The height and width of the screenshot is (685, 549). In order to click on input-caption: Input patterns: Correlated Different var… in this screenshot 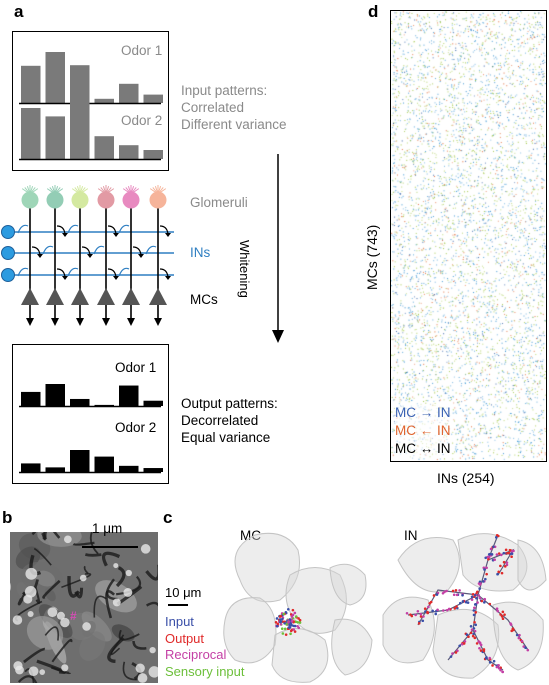, I will do `click(234, 107)`.